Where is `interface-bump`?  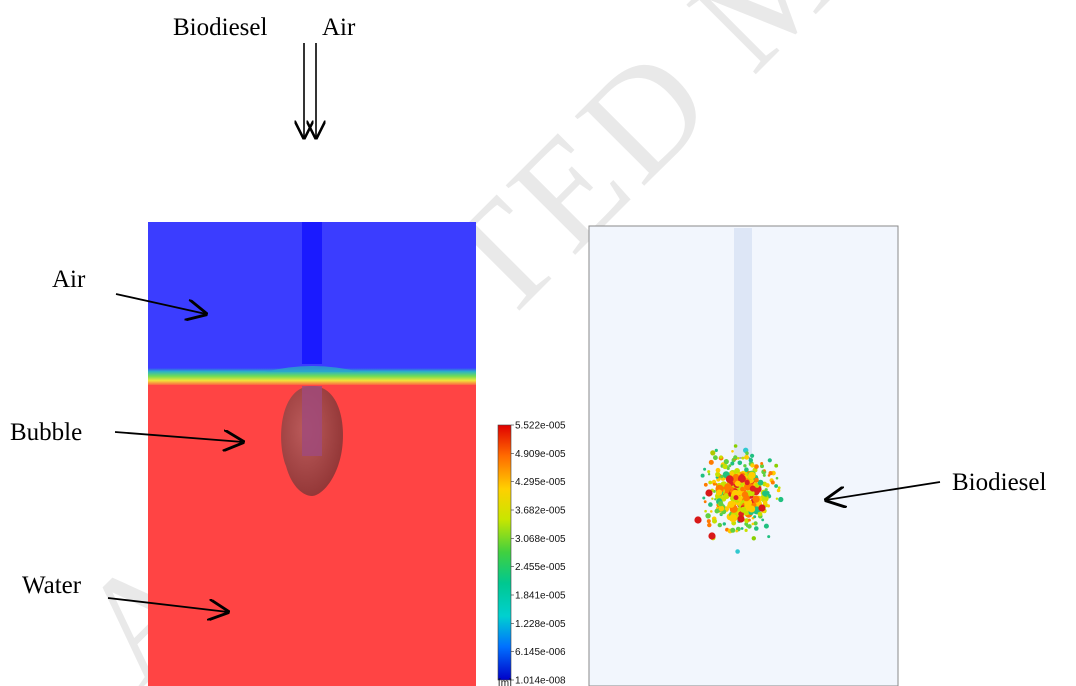 interface-bump is located at coordinates (312, 369).